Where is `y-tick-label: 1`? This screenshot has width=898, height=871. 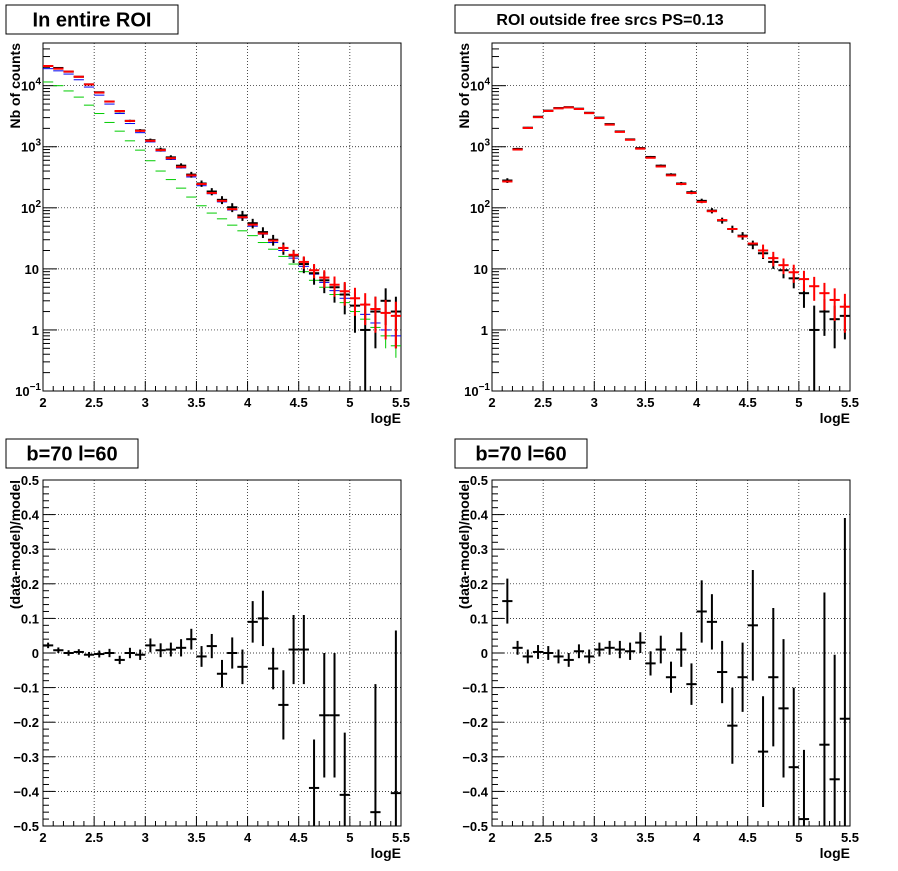
y-tick-label: 1 is located at coordinates (35, 330).